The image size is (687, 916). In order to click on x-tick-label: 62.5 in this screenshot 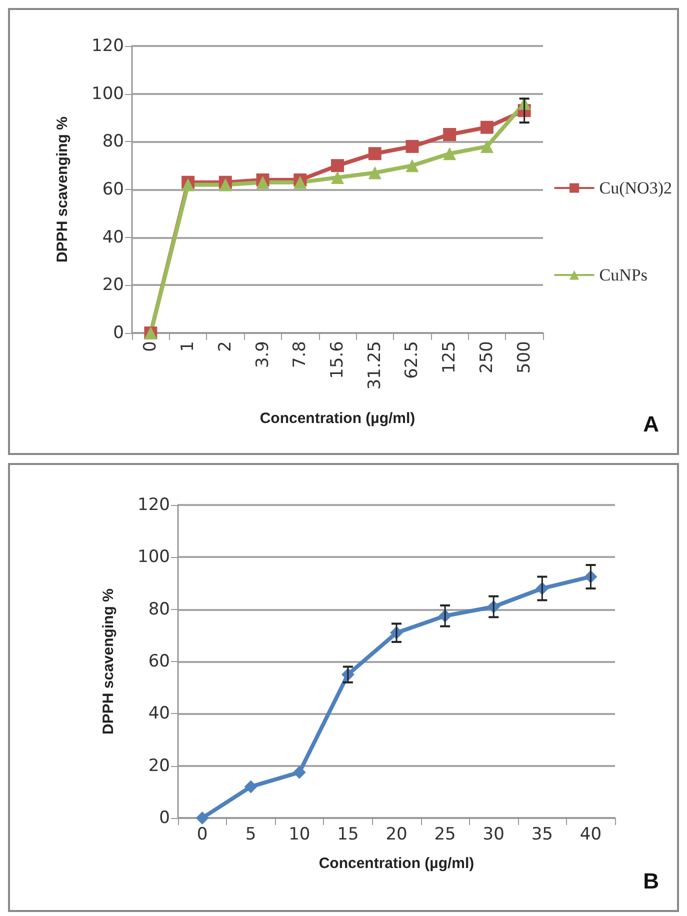, I will do `click(412, 360)`.